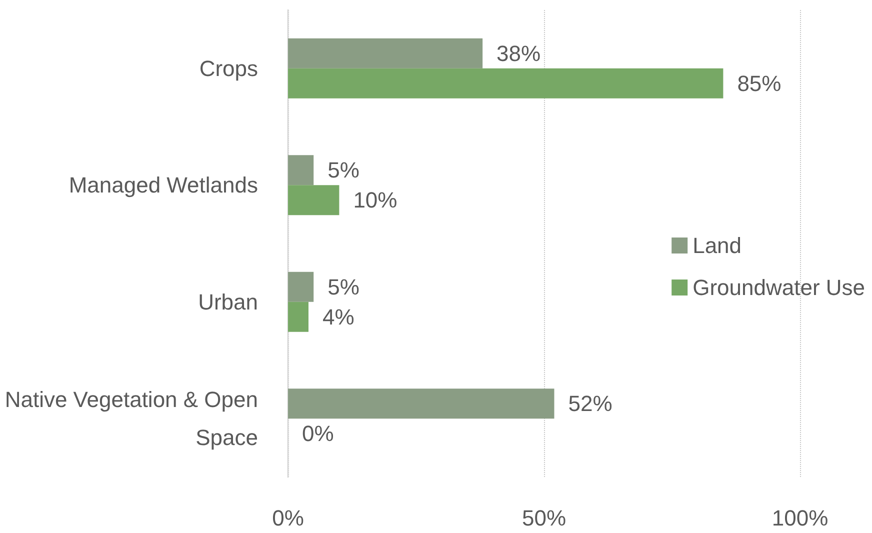 This screenshot has width=872, height=533. Describe the element at coordinates (800, 518) in the screenshot. I see `x-tick-label: 100%` at that location.